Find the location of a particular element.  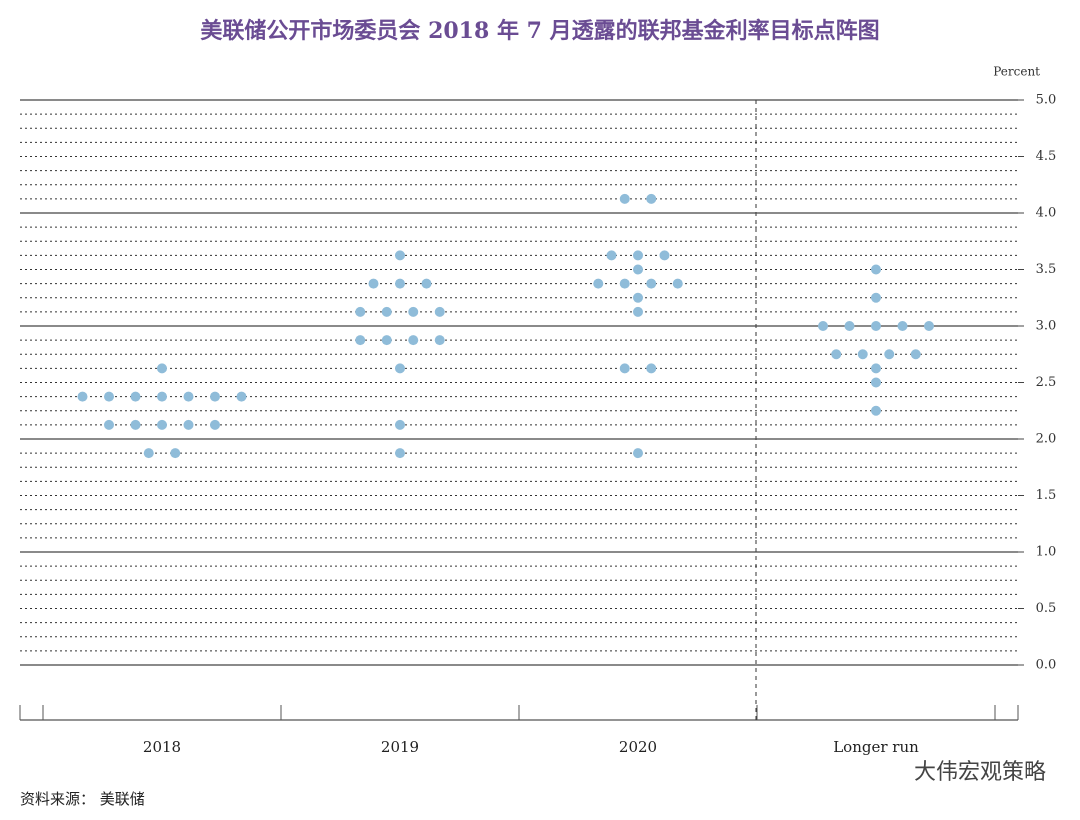

y-tick-label: 0.0 is located at coordinates (1046, 665).